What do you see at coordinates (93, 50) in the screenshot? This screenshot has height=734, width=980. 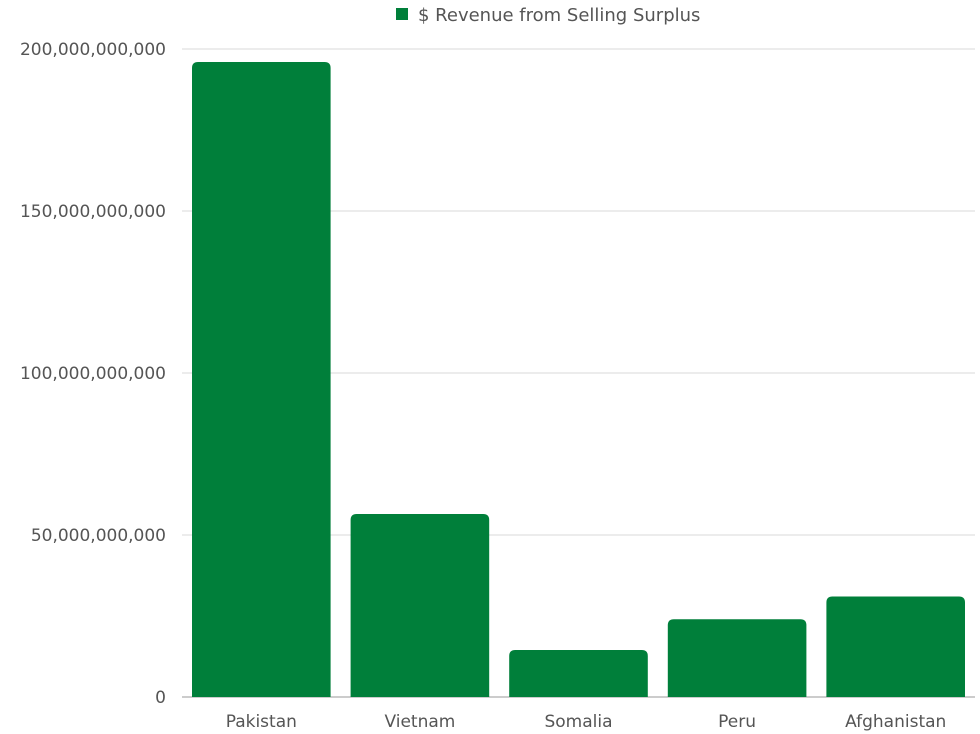 I see `y-tick-label: 200,000,000,000` at bounding box center [93, 50].